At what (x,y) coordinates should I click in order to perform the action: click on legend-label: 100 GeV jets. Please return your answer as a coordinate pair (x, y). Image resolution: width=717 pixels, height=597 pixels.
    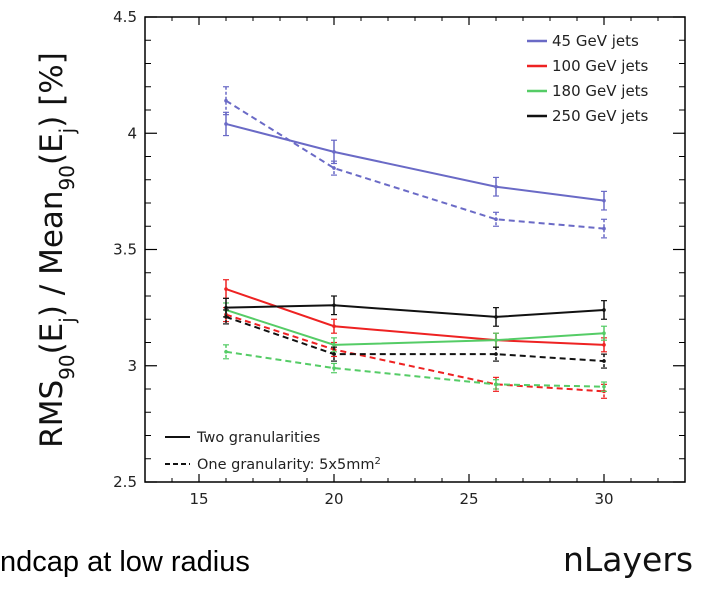
    Looking at the image, I should click on (600, 66).